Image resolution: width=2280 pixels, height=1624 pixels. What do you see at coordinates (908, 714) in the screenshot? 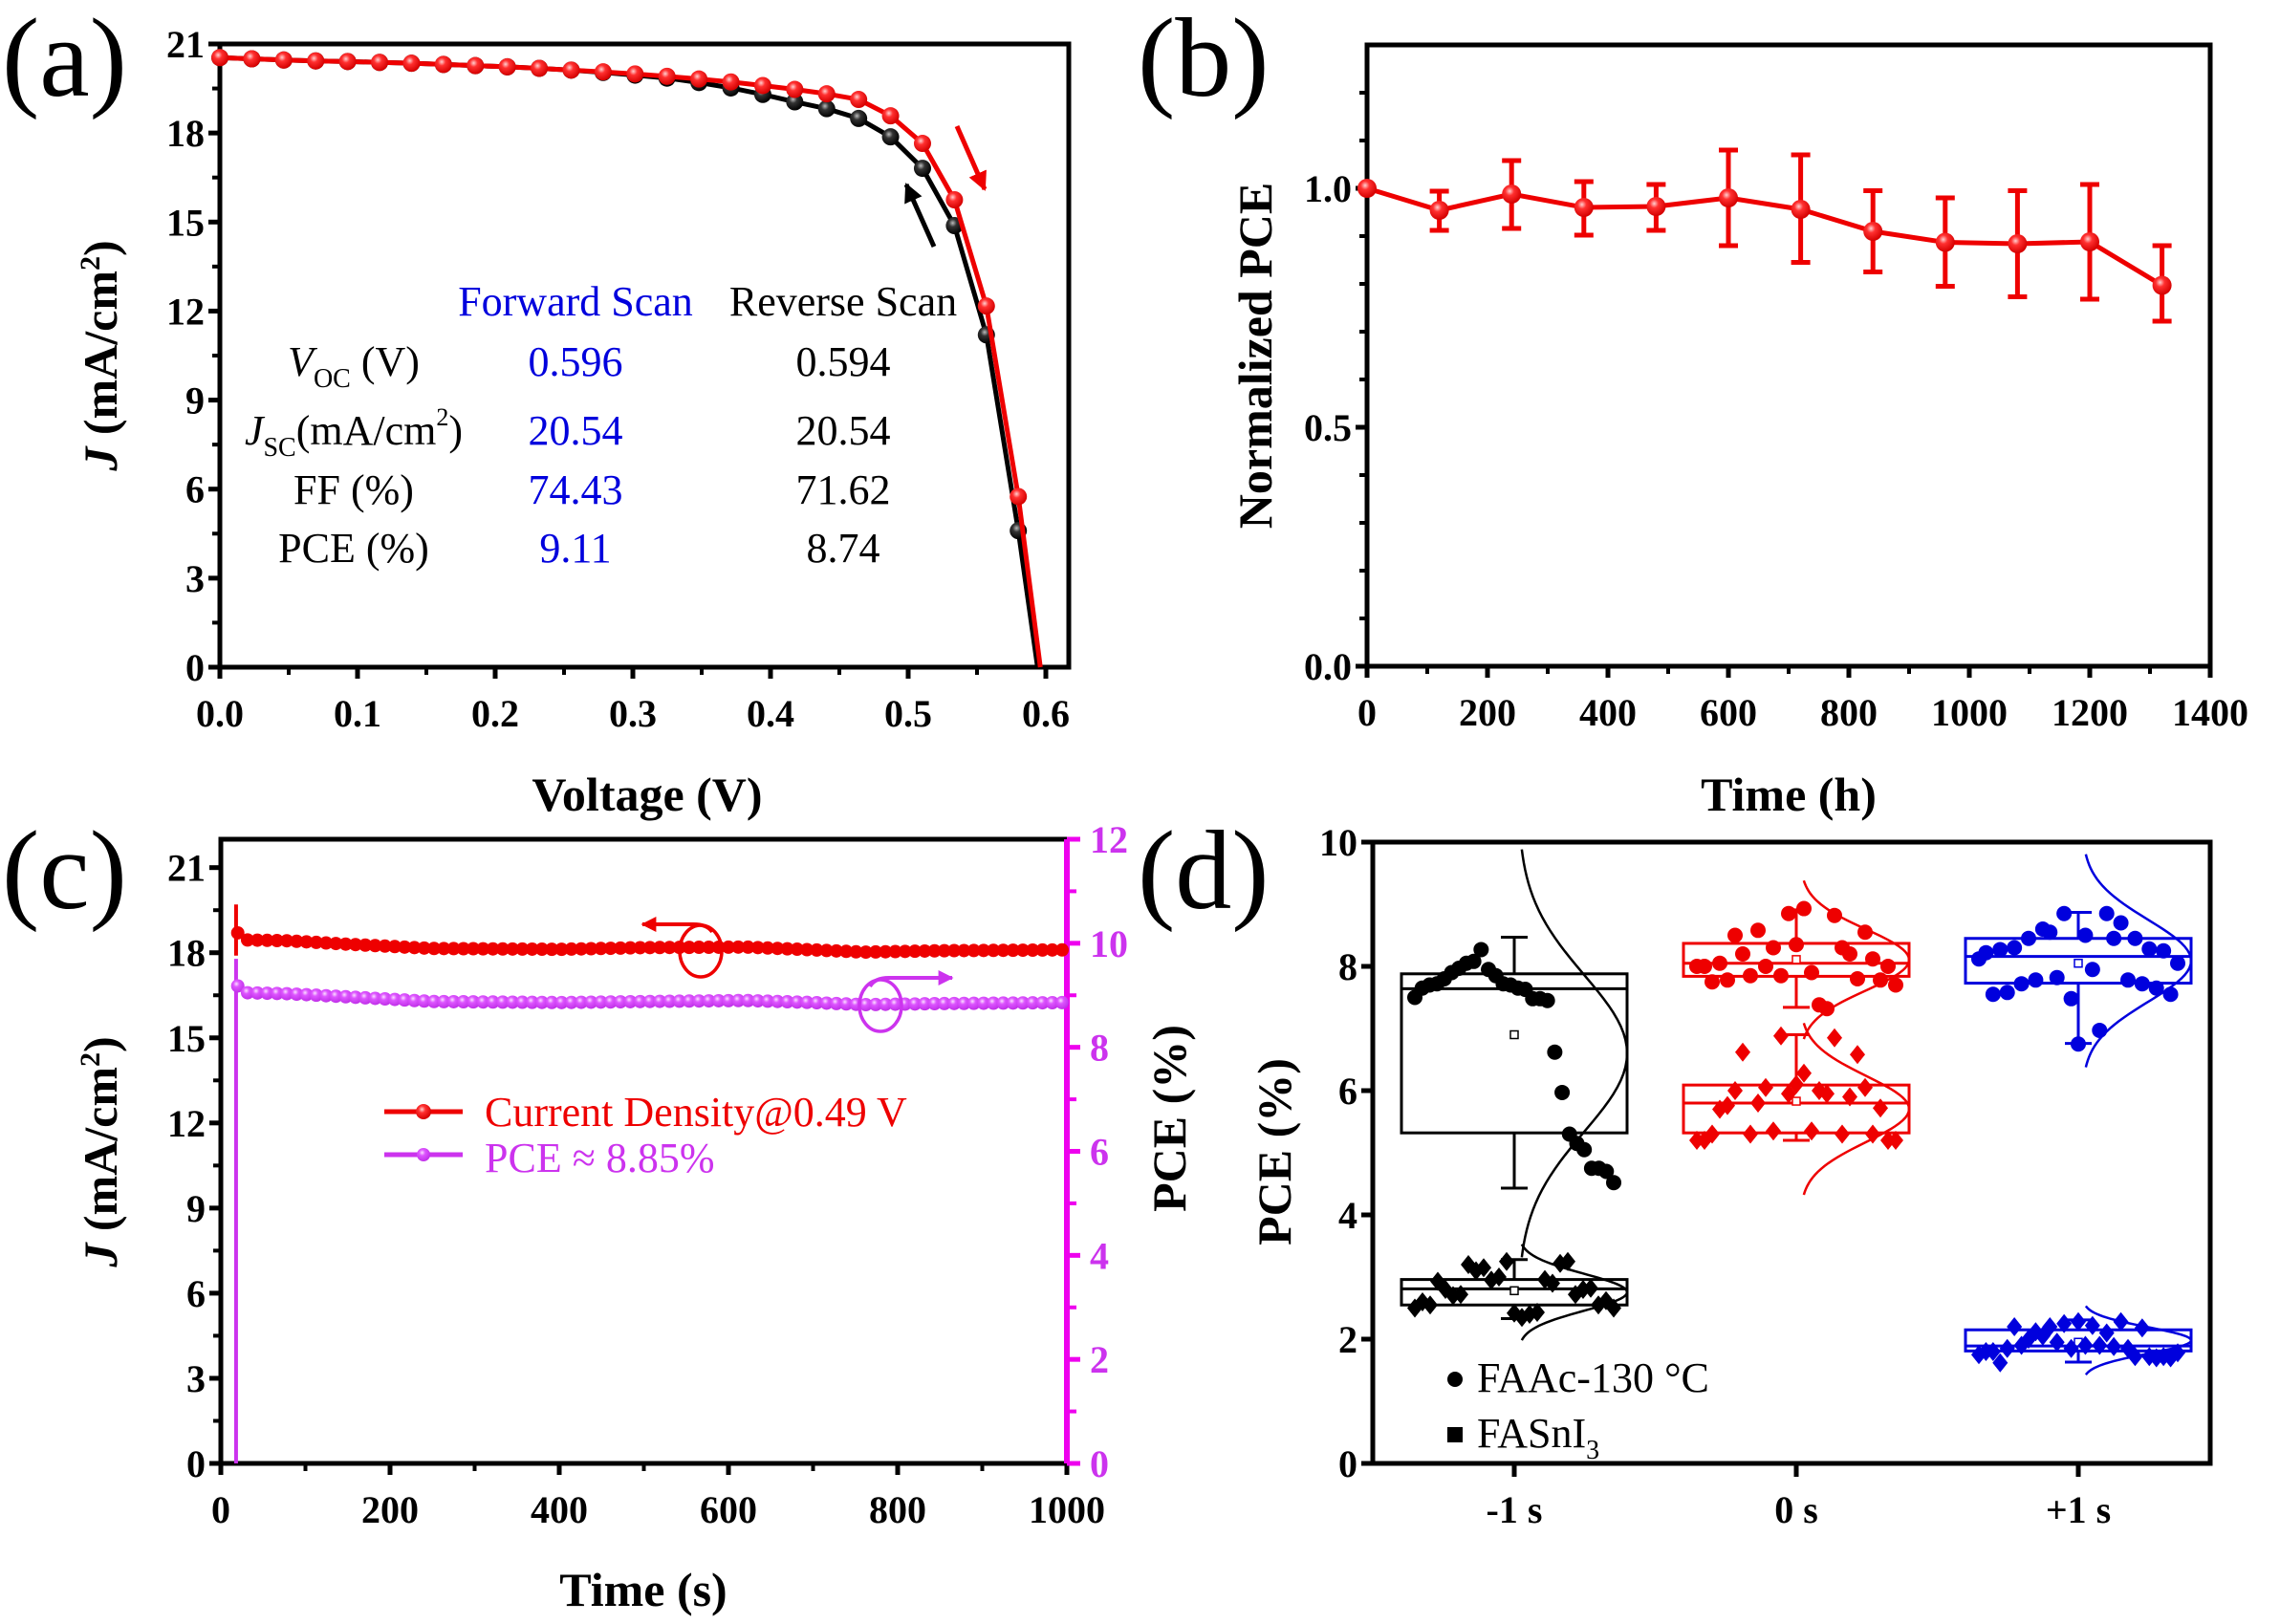
I see `x-tick-label: 0.5` at bounding box center [908, 714].